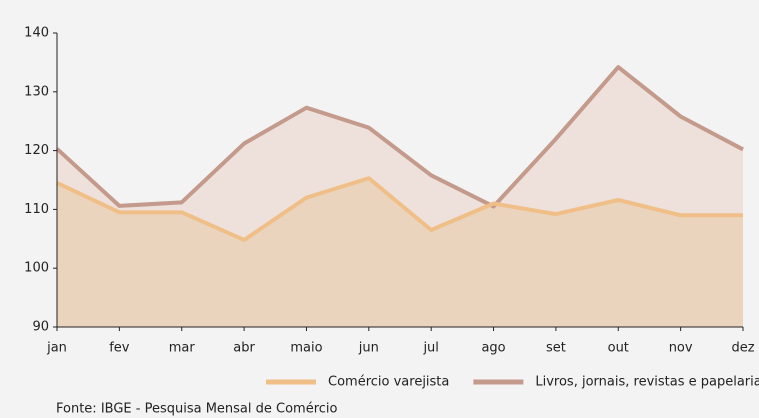 This screenshot has height=418, width=759. Describe the element at coordinates (647, 382) in the screenshot. I see `legend-label: Livros, jornais, revistas e papelaria` at that location.